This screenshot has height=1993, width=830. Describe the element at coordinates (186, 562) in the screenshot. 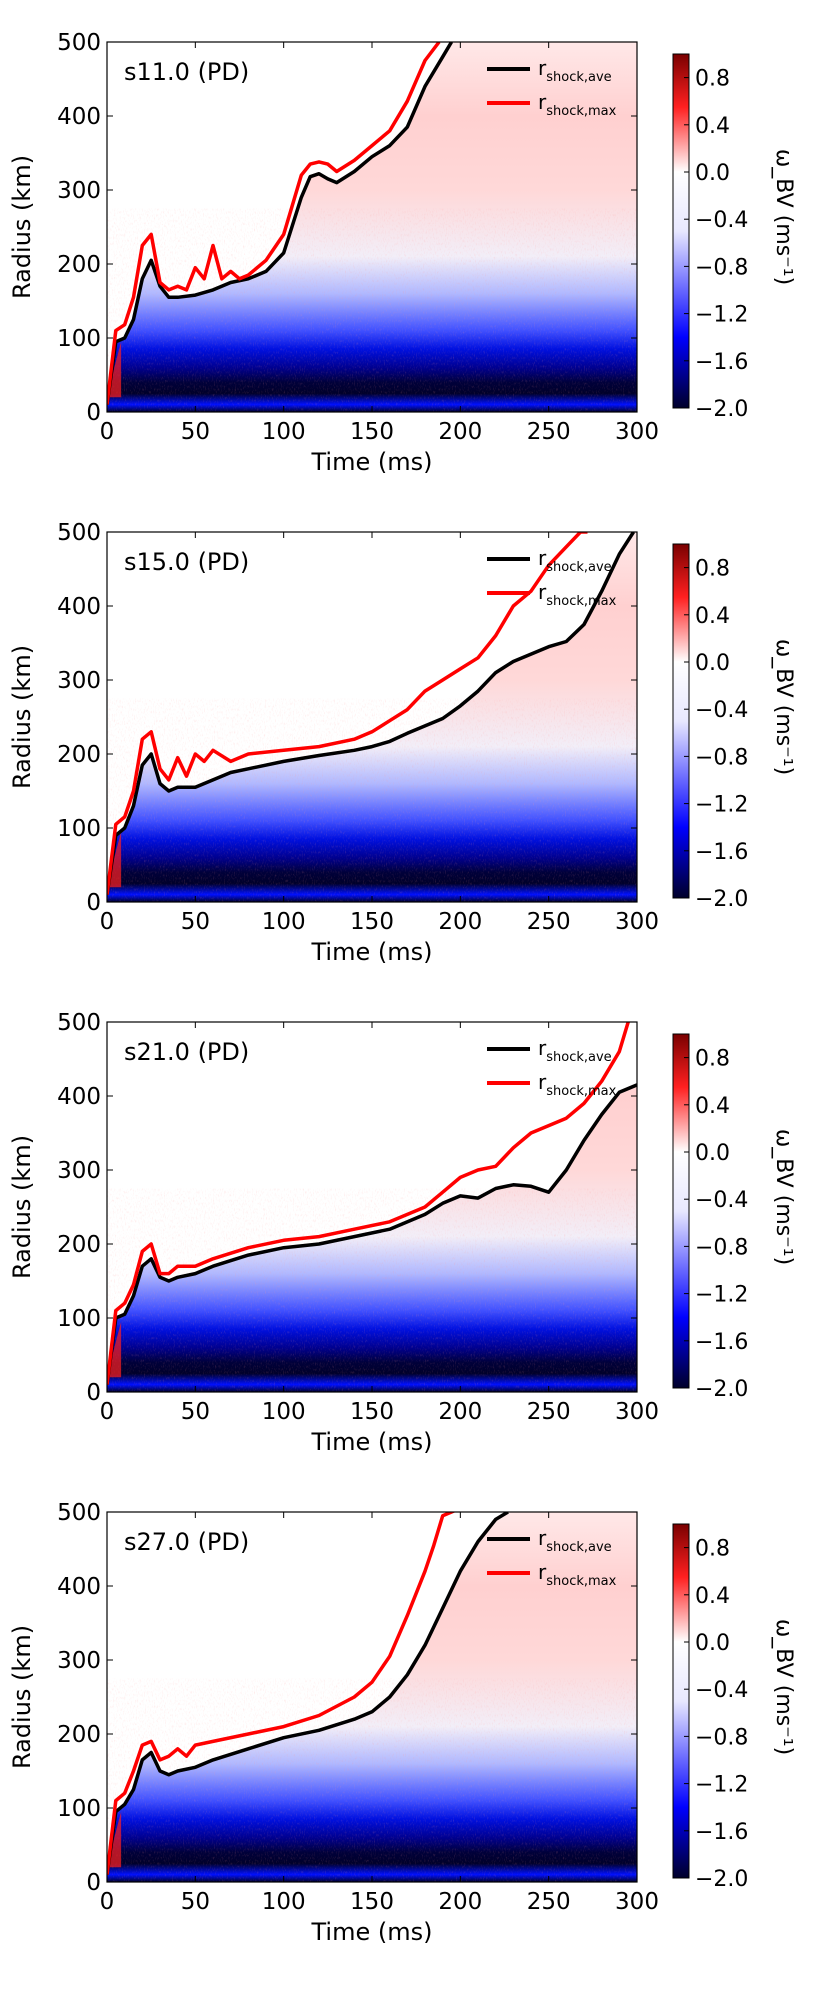

I see `panel-title: s15.0 (PD)` at that location.